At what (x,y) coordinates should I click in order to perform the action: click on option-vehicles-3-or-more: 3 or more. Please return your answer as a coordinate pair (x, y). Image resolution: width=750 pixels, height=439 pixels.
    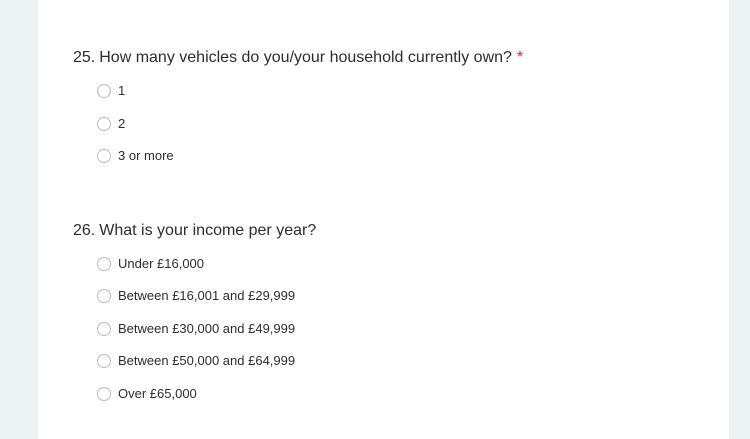
    Looking at the image, I should click on (135, 156).